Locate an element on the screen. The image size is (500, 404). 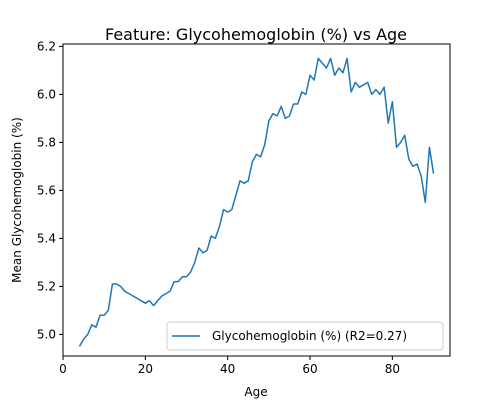
x-tick-label: 60 is located at coordinates (309, 369).